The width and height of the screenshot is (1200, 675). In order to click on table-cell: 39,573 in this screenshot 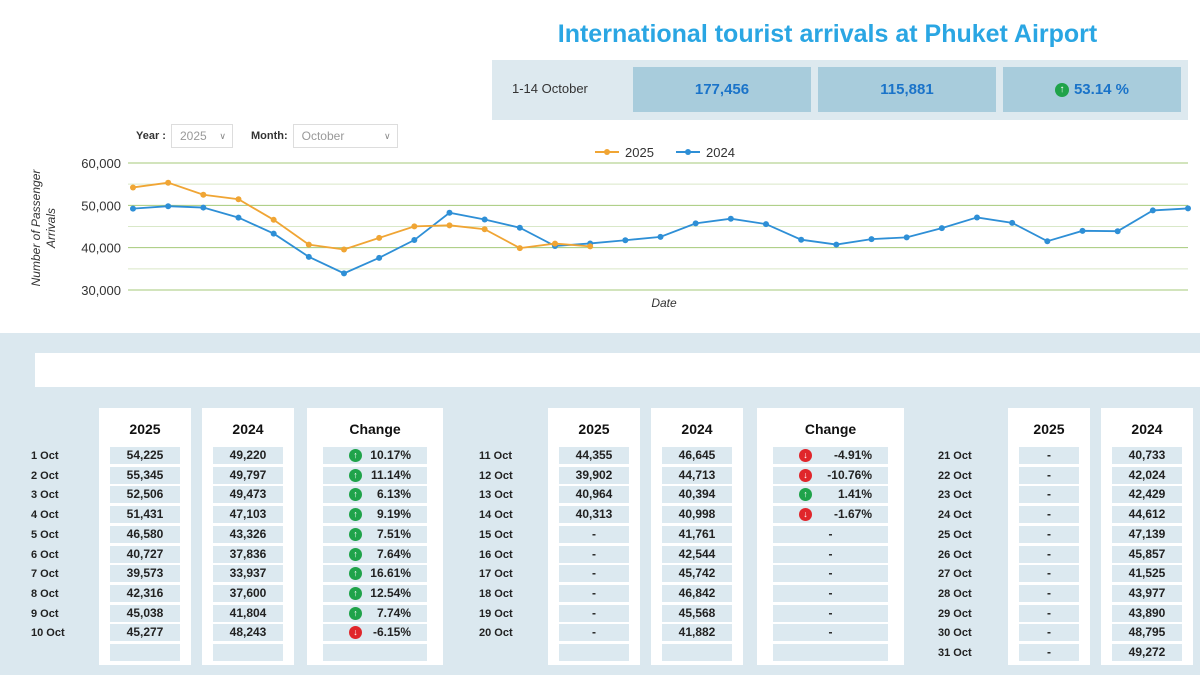, I will do `click(145, 574)`.